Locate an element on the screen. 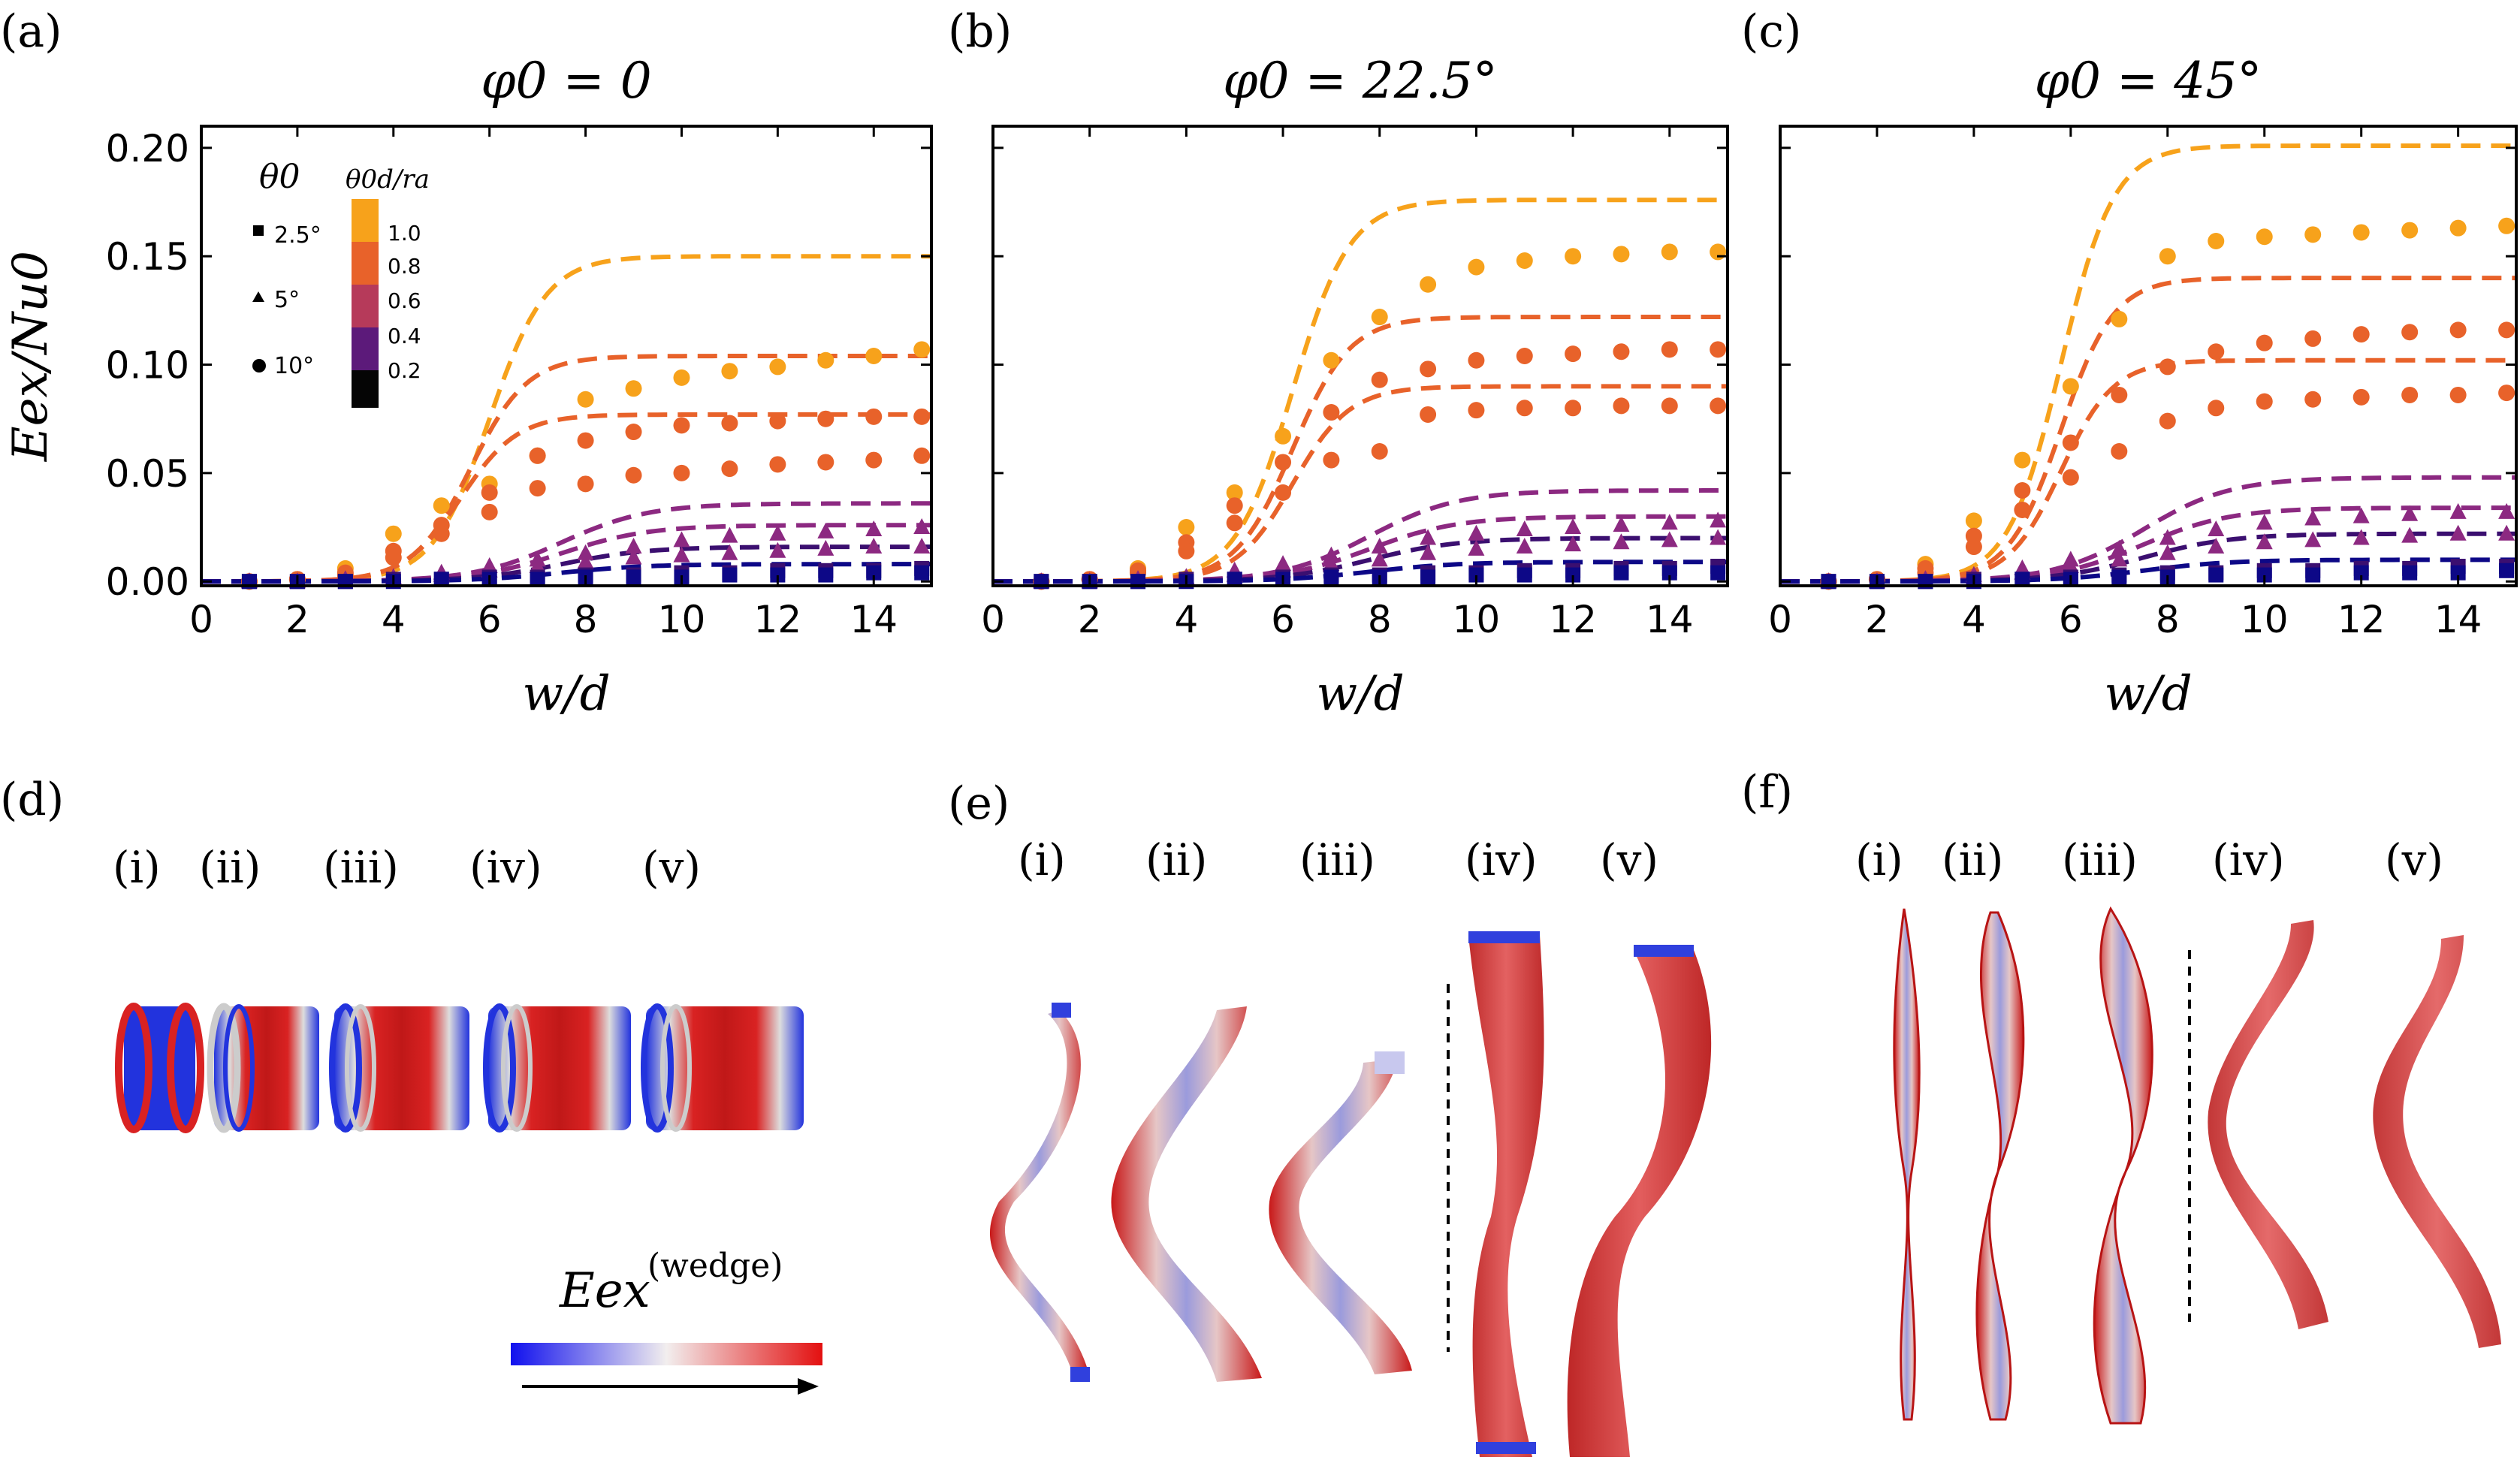 This screenshot has height=1469, width=2520. e-sublabel-iii: (iii) is located at coordinates (1337, 860).